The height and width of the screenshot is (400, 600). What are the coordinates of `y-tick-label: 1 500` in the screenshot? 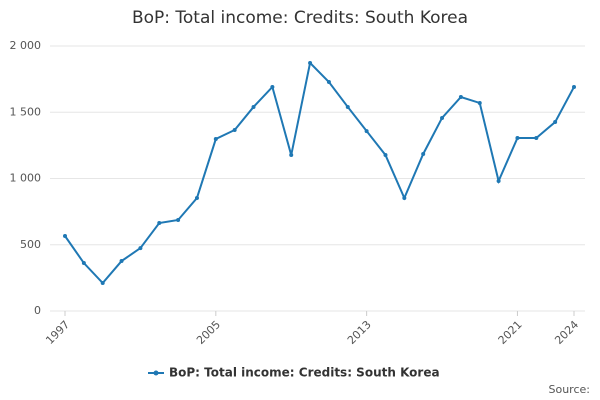 It's located at (26, 111).